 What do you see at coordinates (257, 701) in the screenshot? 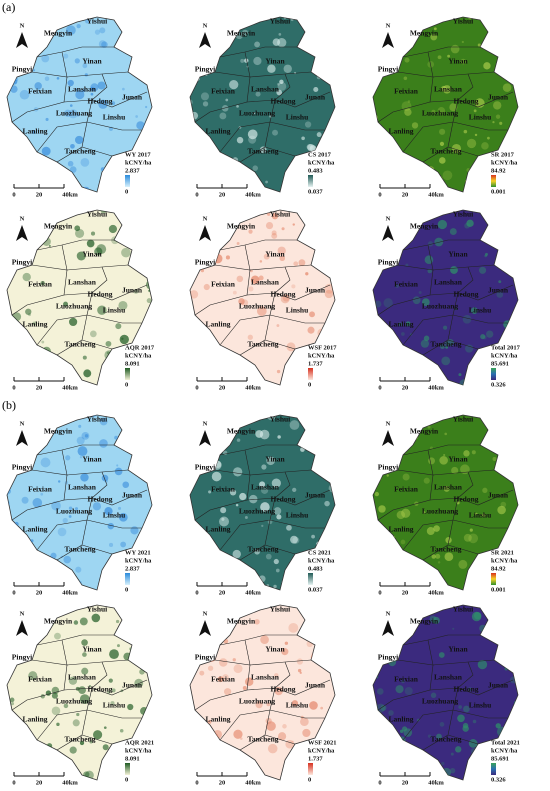
I see `county-label: Luozhuang` at bounding box center [257, 701].